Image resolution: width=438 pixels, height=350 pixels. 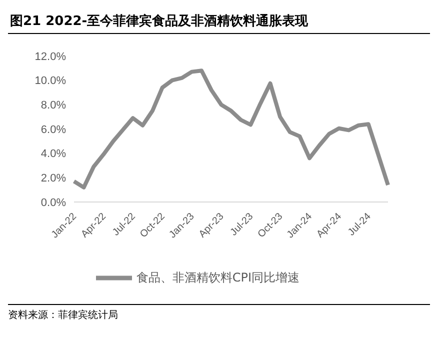 I want to click on y-tick-label: 0.0%, so click(x=53, y=202).